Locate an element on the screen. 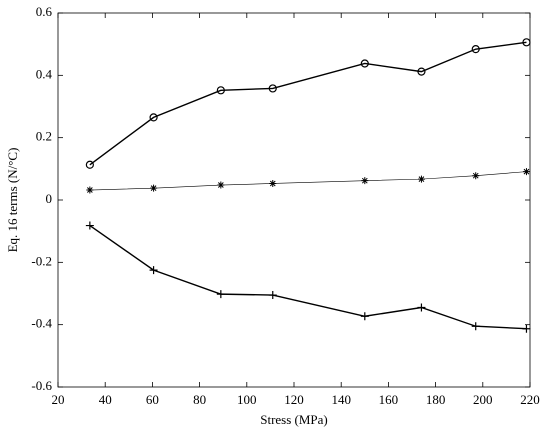  x-tick-label: 40 is located at coordinates (105, 399).